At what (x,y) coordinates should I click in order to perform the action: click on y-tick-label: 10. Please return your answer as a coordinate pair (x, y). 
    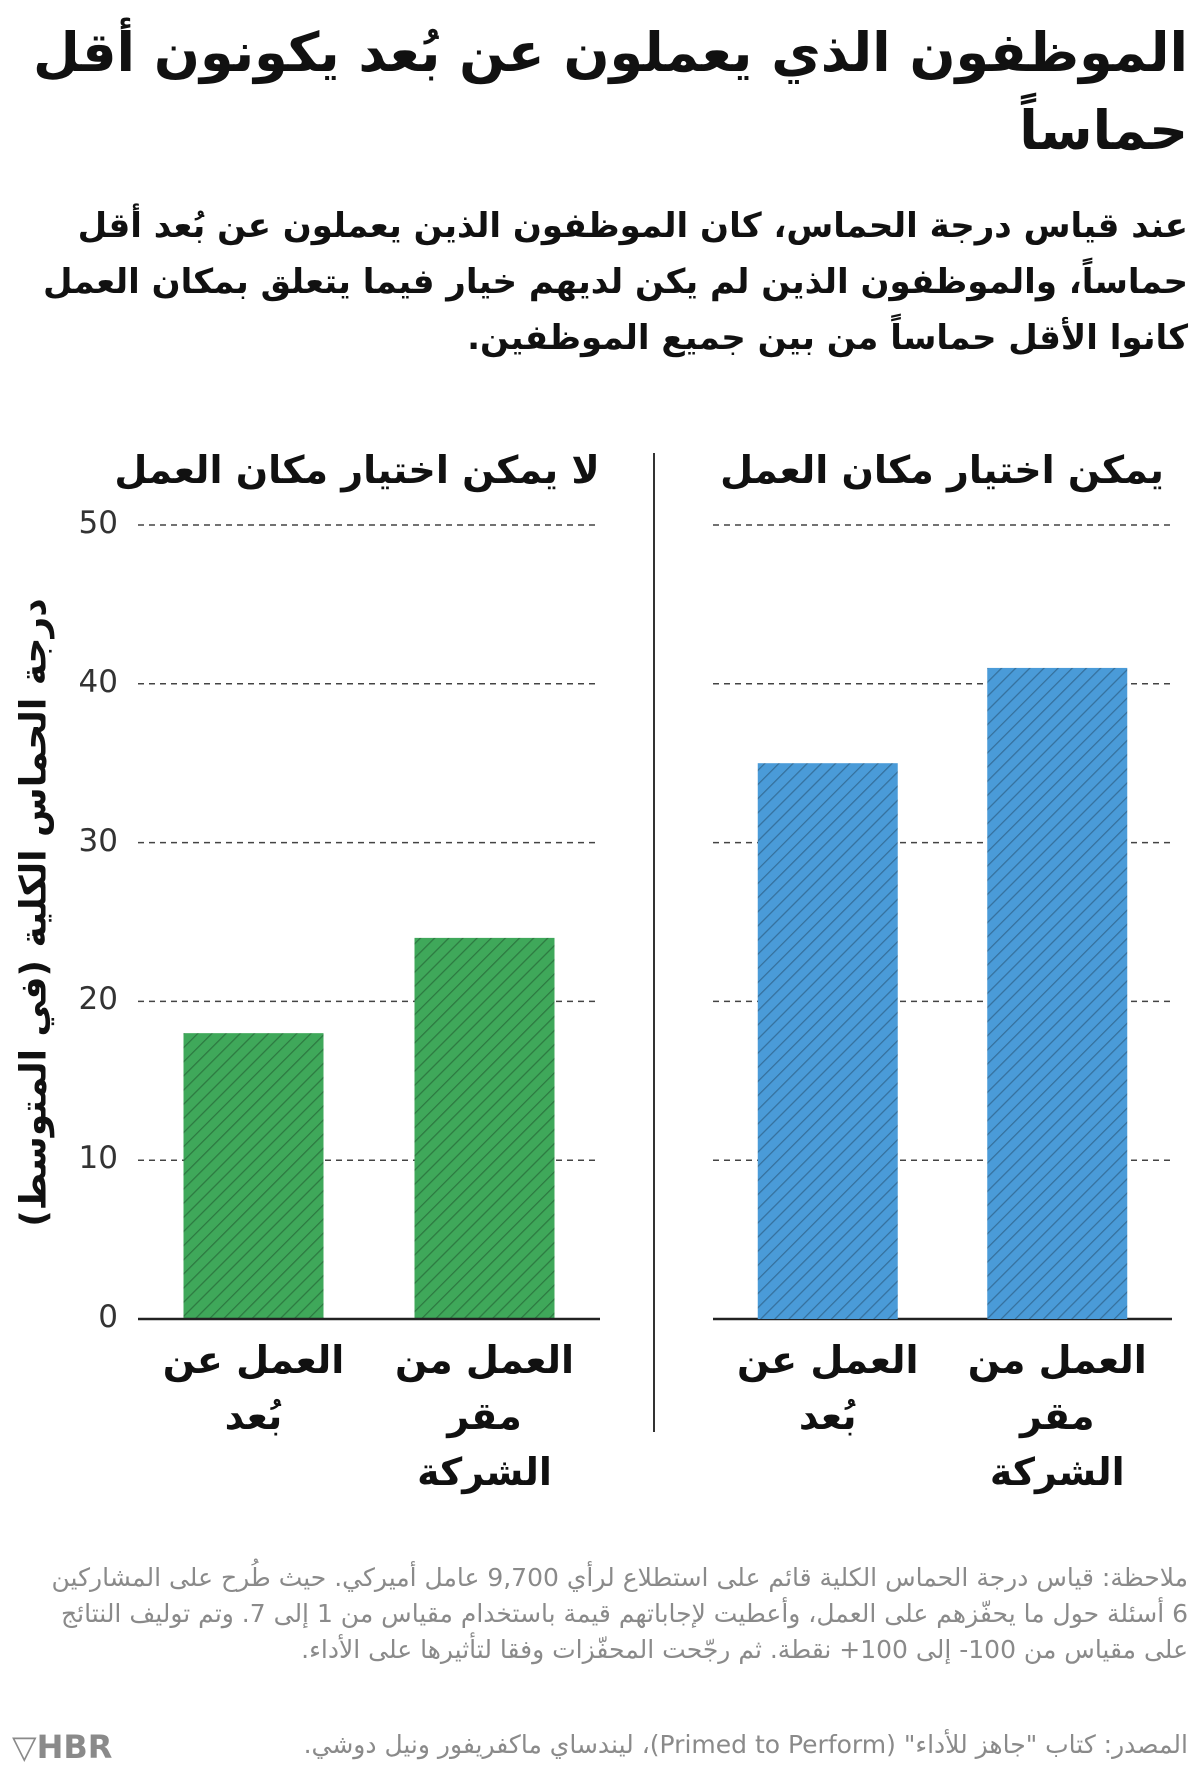
    Looking at the image, I should click on (98, 1158).